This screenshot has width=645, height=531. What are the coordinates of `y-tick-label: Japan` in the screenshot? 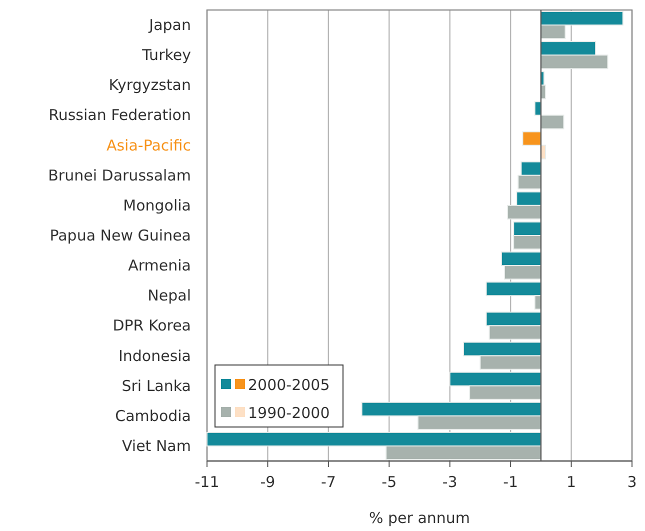 It's located at (169, 25).